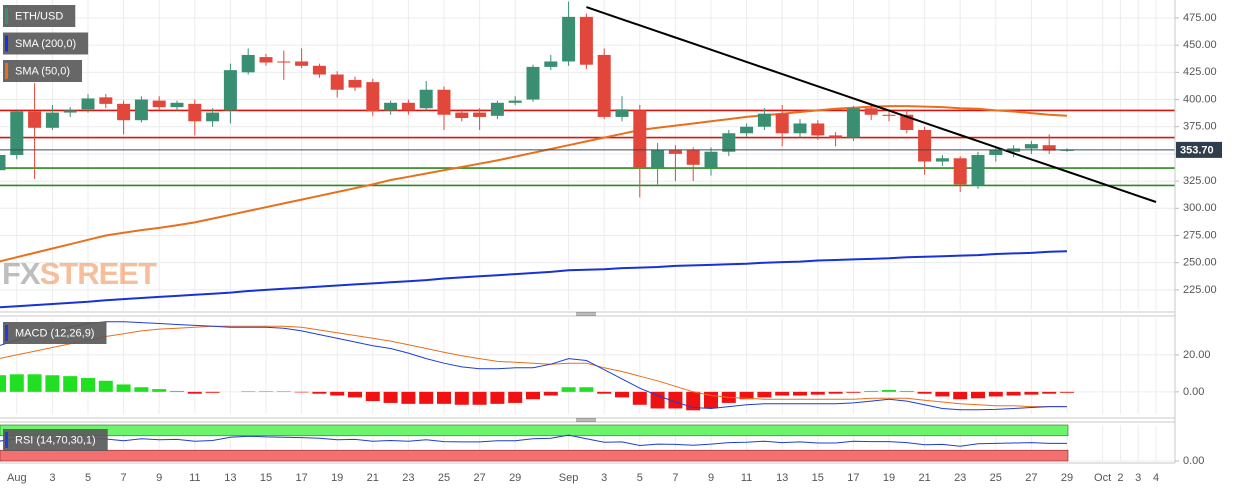 The image size is (1244, 489). Describe the element at coordinates (17, 478) in the screenshot. I see `x-tick-label: Aug` at that location.